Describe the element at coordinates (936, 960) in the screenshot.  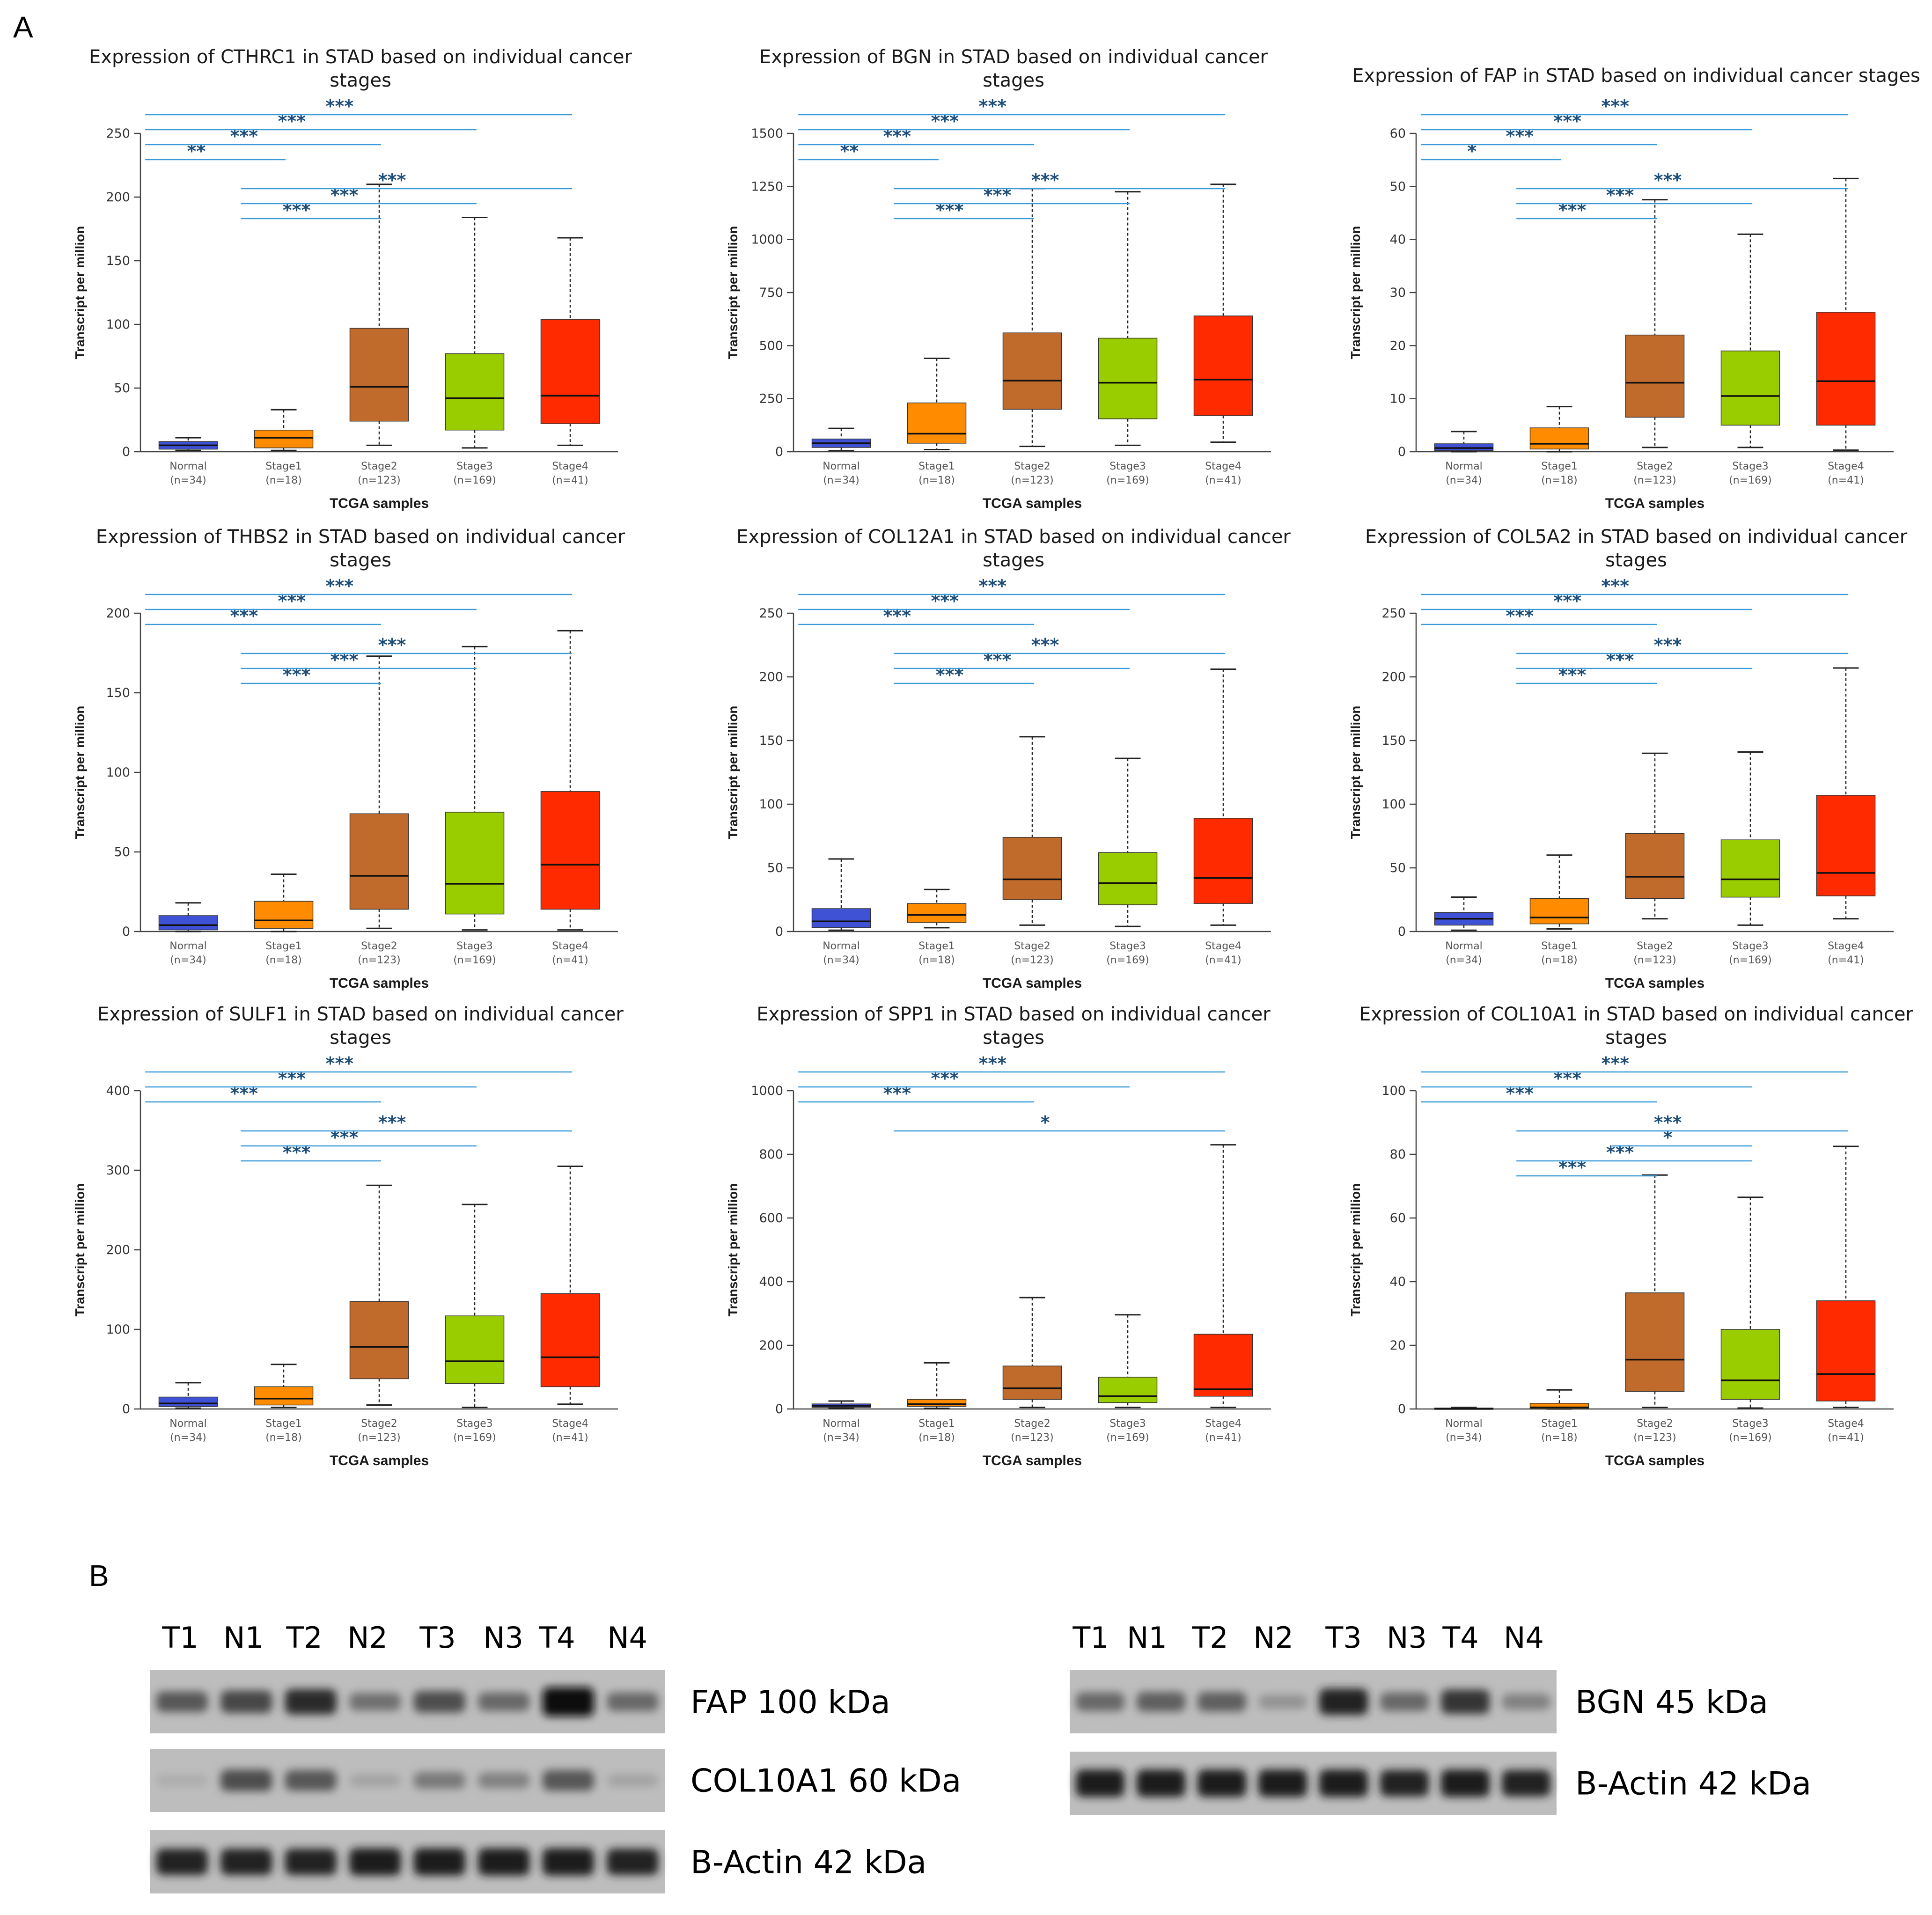
I see `x-count-label: (n=18)` at that location.